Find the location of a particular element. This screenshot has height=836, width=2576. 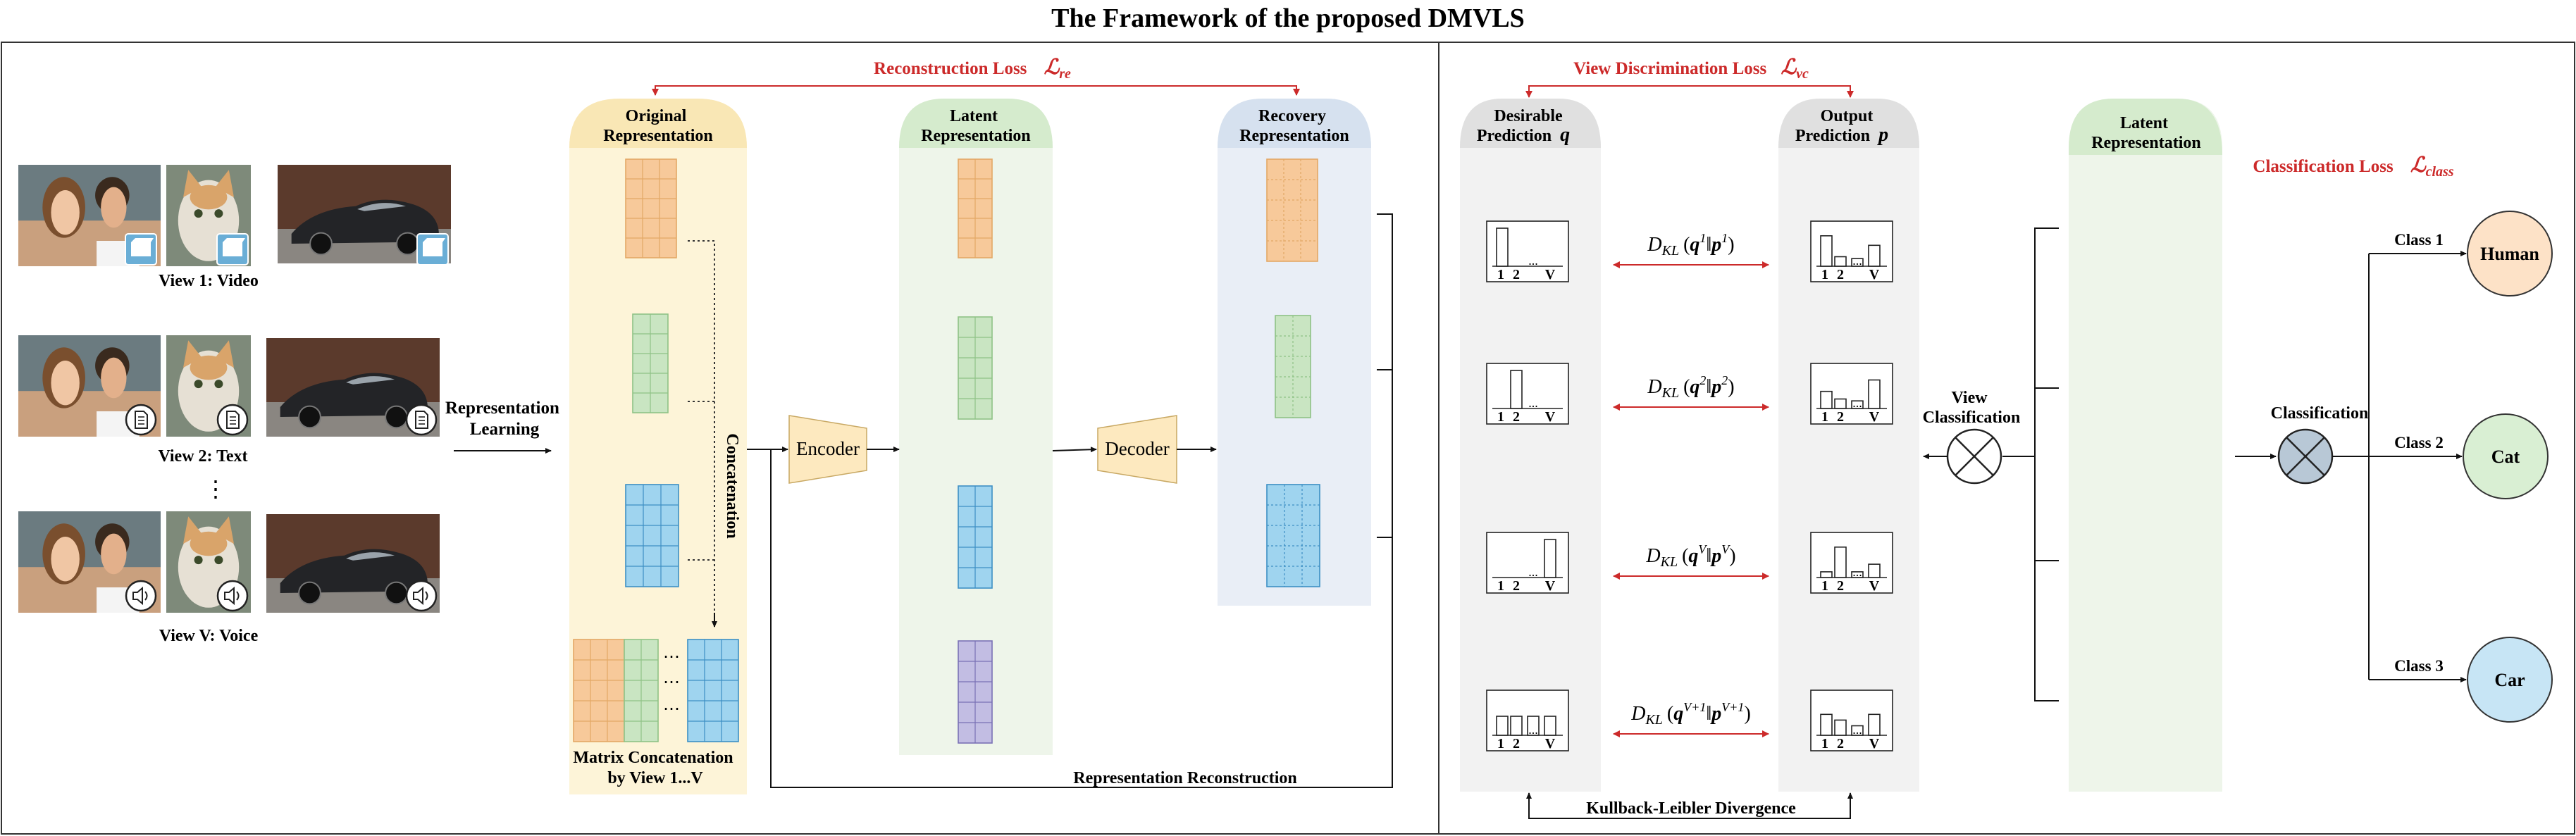

kl-sep: ‖ is located at coordinates (1708, 387).